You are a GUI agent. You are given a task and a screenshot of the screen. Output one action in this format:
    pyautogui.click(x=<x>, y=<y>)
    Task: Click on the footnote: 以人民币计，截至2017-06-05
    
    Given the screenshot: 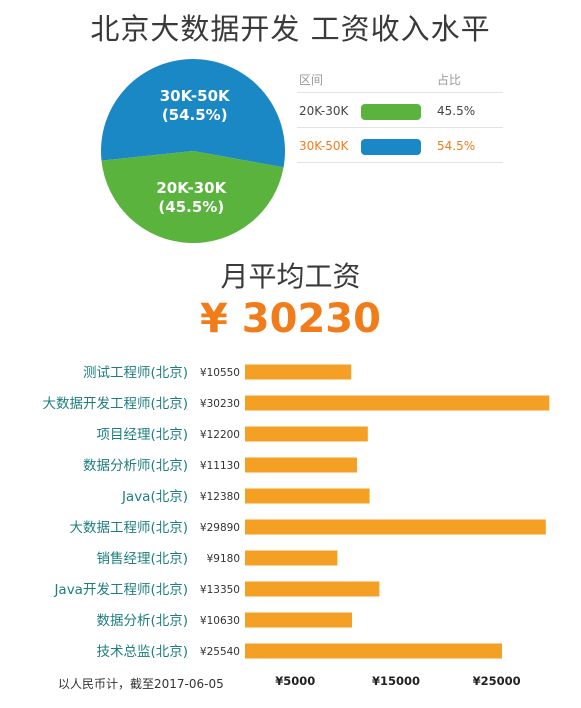 What is the action you would take?
    pyautogui.click(x=141, y=684)
    